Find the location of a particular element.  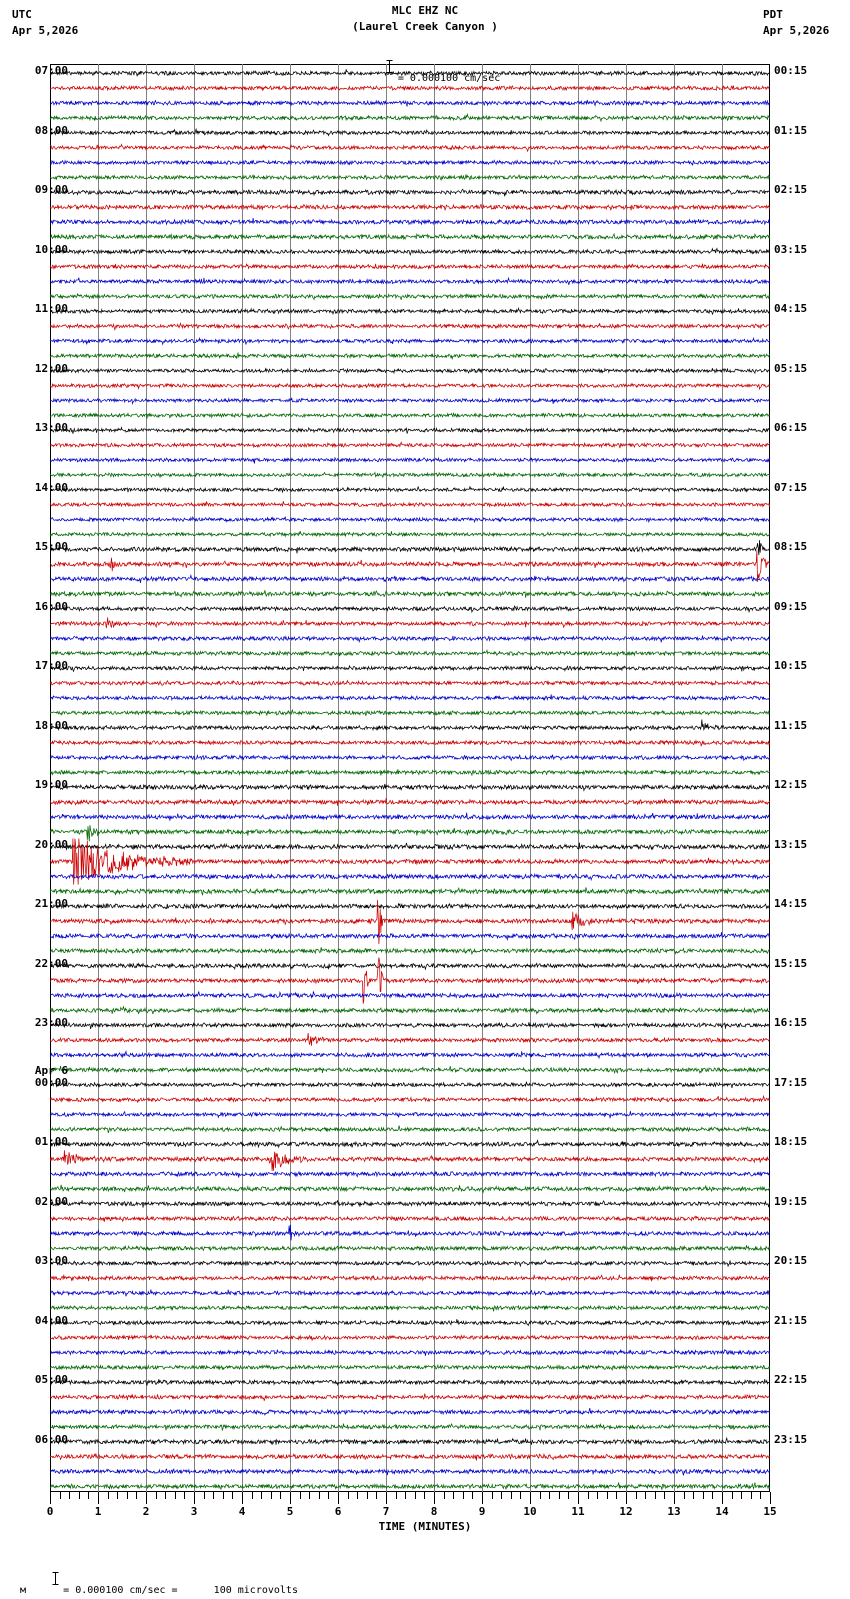

utc-hour-label-0900: 09:00 is located at coordinates (51, 190).